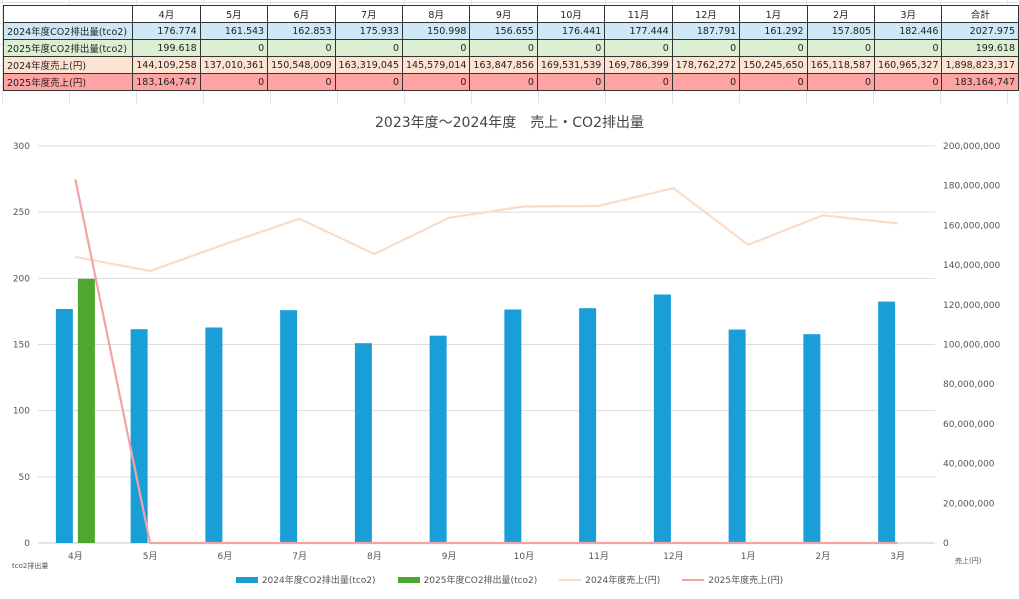 This screenshot has width=1019, height=599. What do you see at coordinates (21, 412) in the screenshot?
I see `left-tick-label: 100` at bounding box center [21, 412].